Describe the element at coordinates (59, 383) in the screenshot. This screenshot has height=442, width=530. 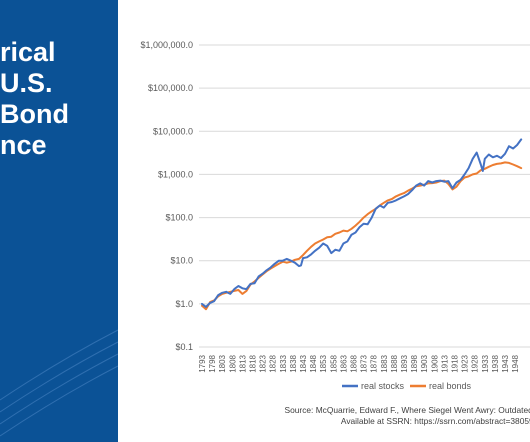
I see `decorative-swoosh` at that location.